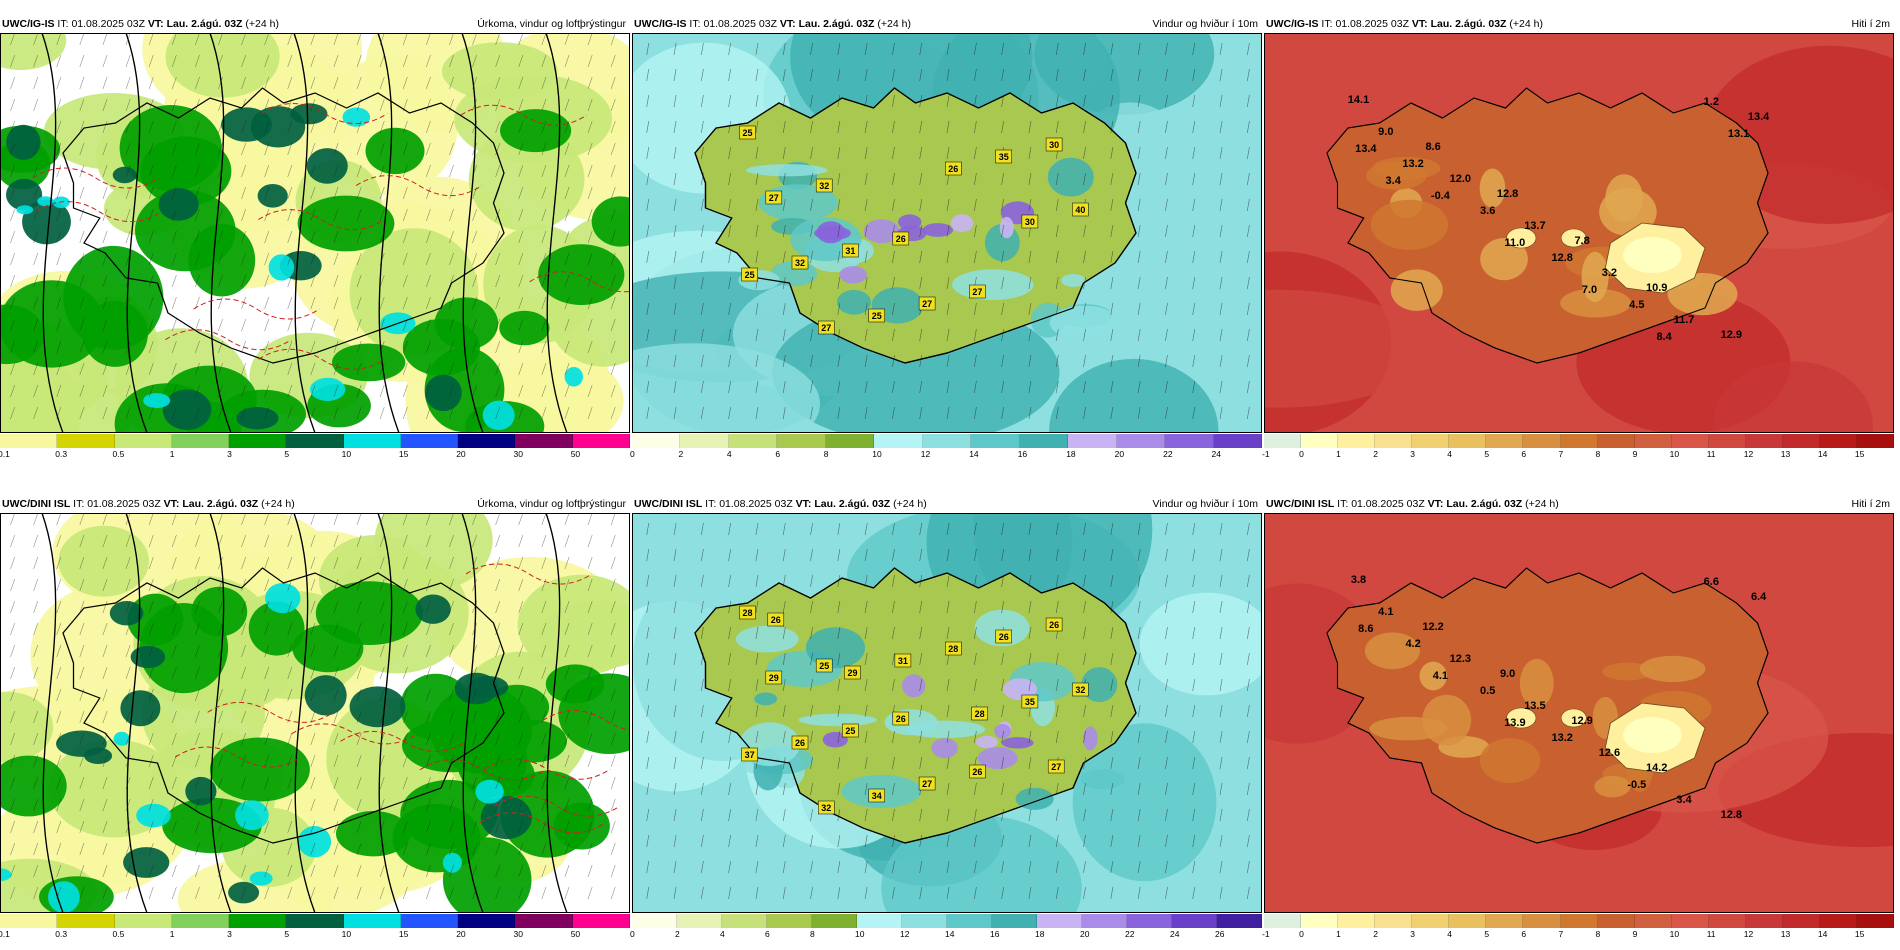 This screenshot has width=1900, height=950. What do you see at coordinates (1343, 504) in the screenshot?
I see `init-time-label: IT:` at bounding box center [1343, 504].